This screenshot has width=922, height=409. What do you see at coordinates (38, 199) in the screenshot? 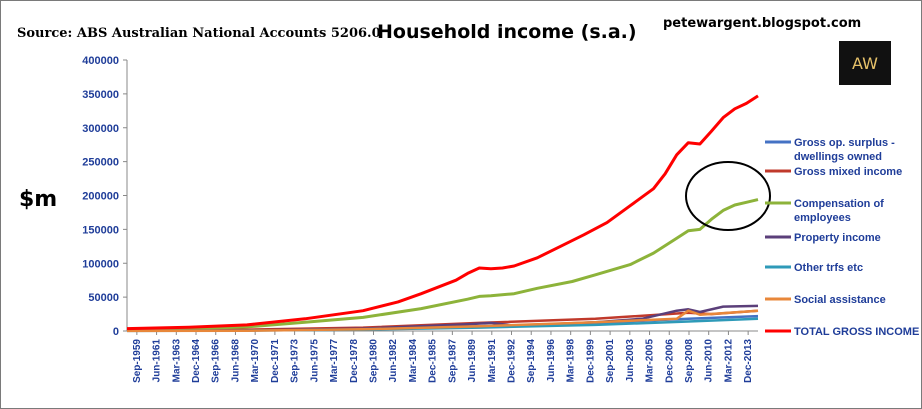
I see `y-axis-label: $m` at bounding box center [38, 199].